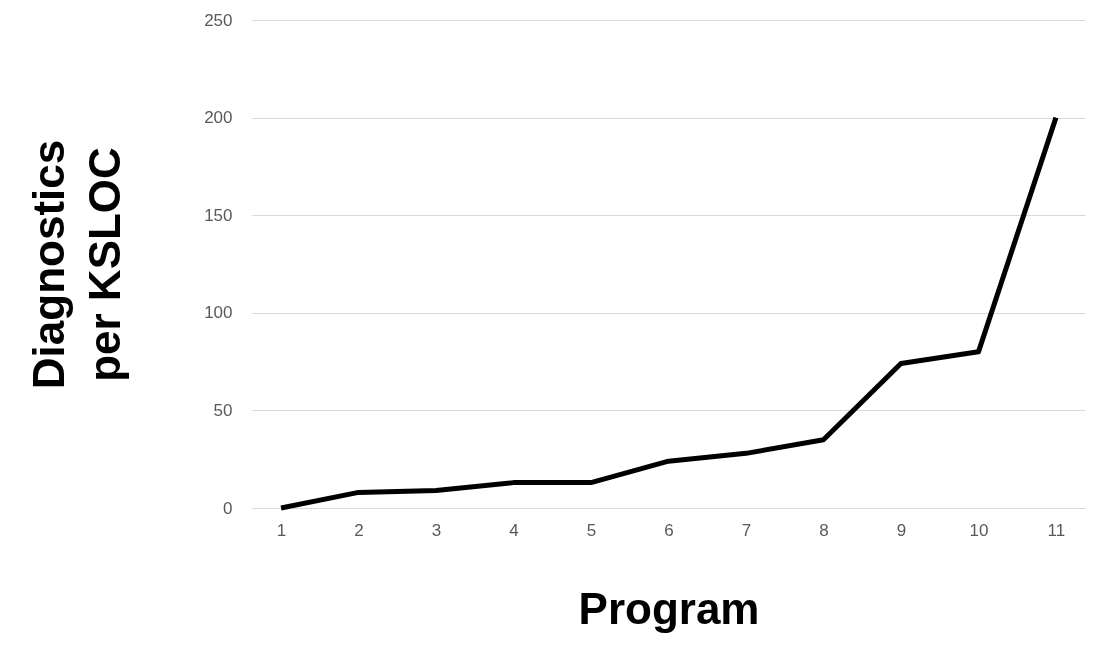  What do you see at coordinates (669, 530) in the screenshot?
I see `x-tick-label: 6` at bounding box center [669, 530].